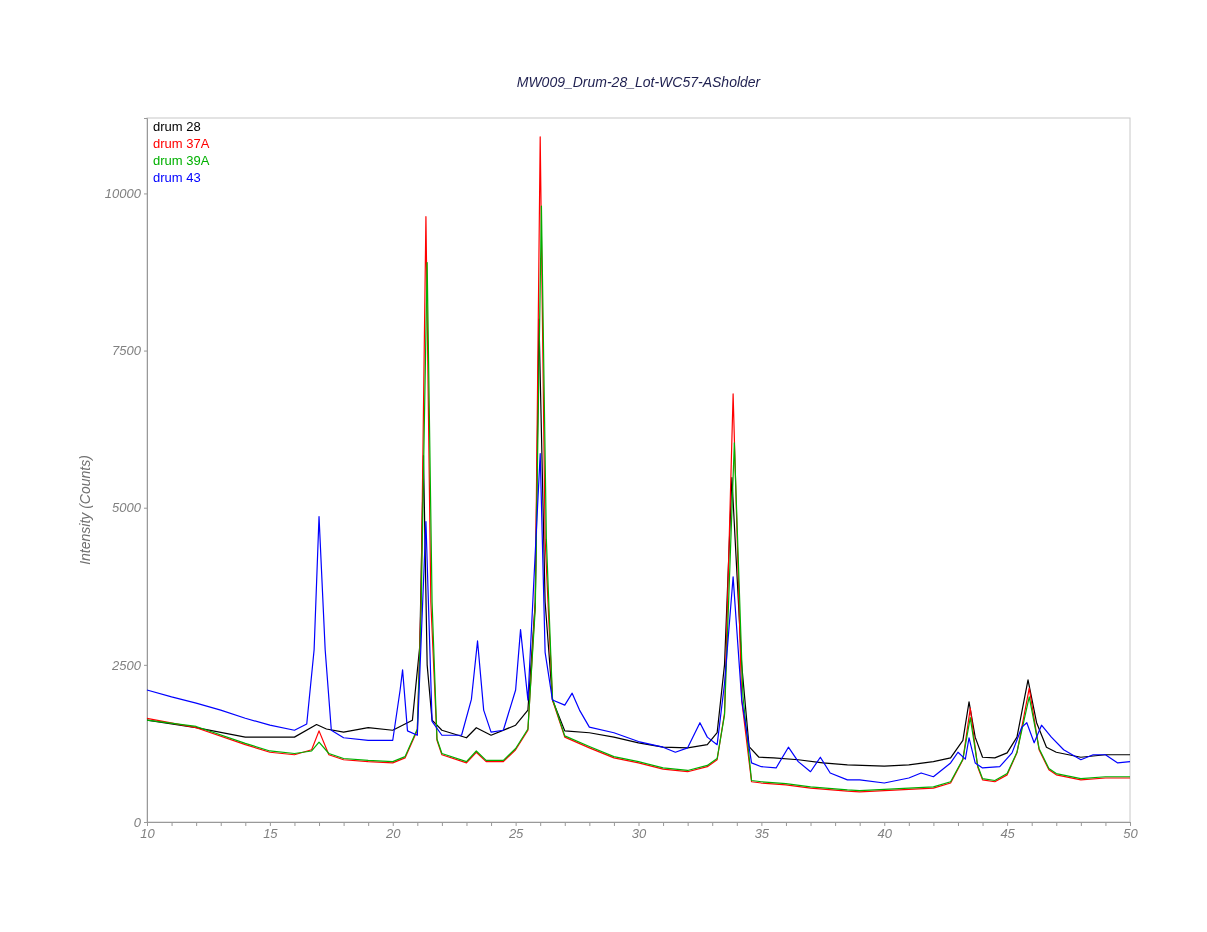  What do you see at coordinates (85, 510) in the screenshot?
I see `y-axis-title: Intensity (Counts)` at bounding box center [85, 510].